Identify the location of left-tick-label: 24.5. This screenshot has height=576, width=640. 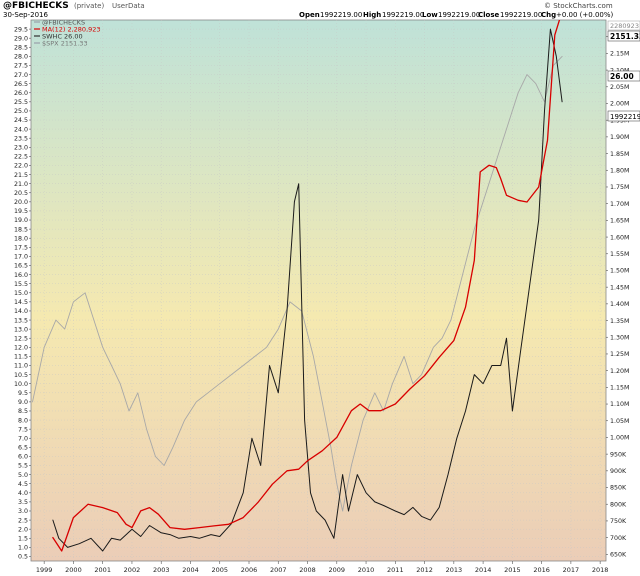
(21, 120).